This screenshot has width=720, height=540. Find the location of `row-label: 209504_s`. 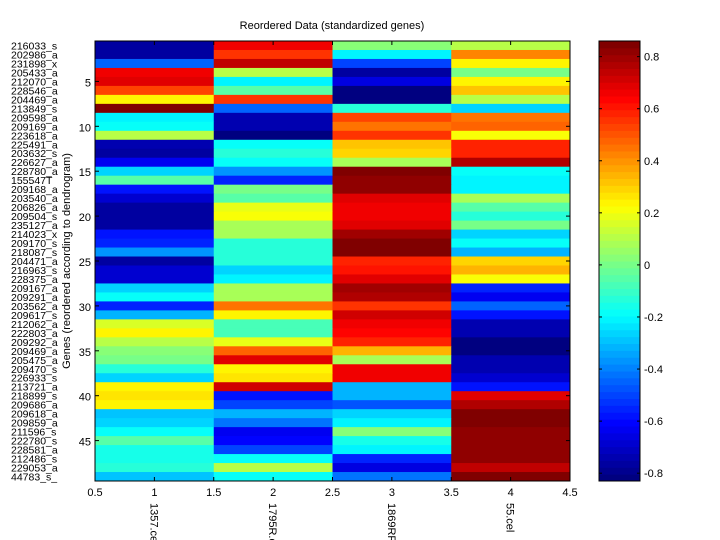

row-label: 209504_s is located at coordinates (34, 217).